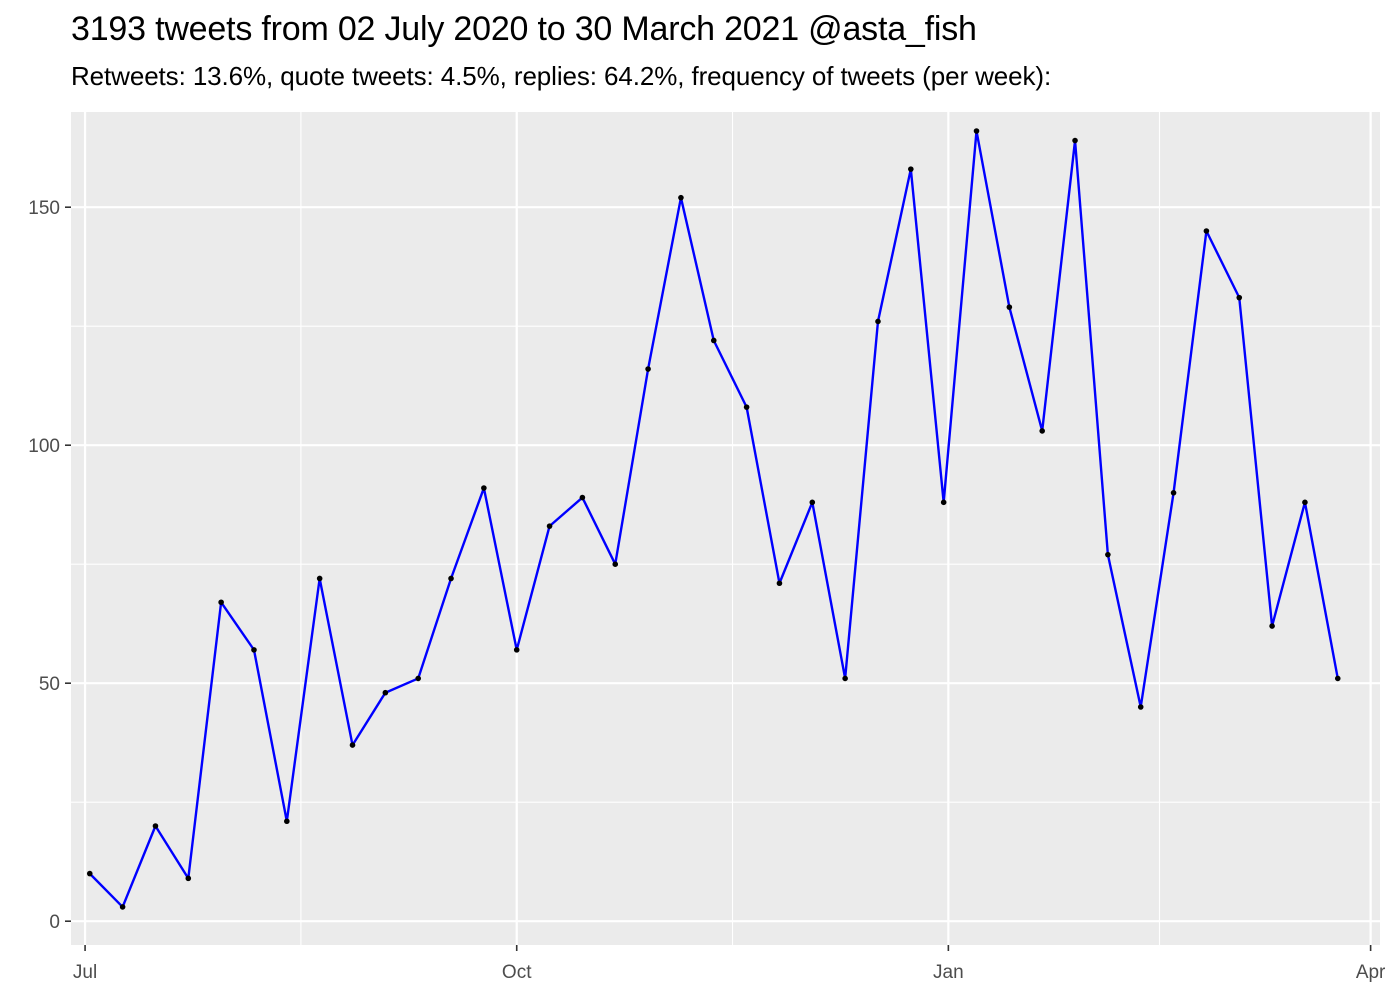 This screenshot has height=1000, width=1400. Describe the element at coordinates (948, 972) in the screenshot. I see `x-tick-label: Jan` at that location.